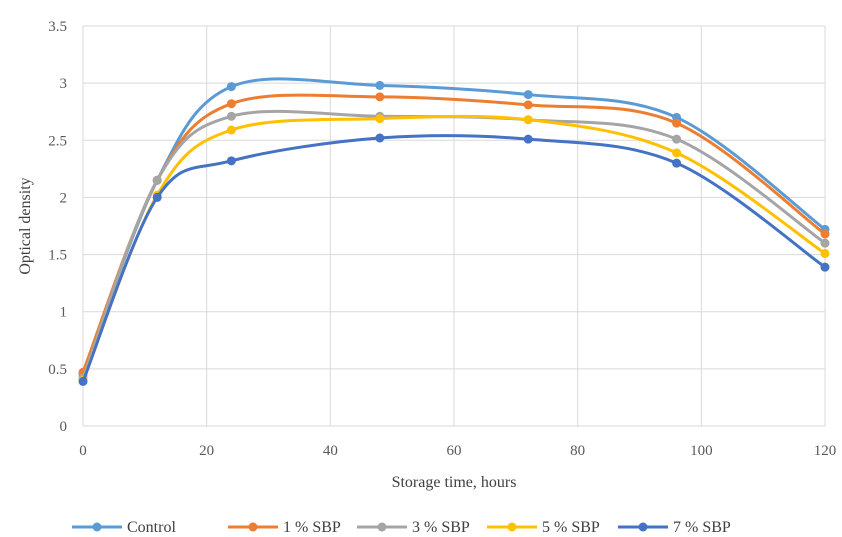 The height and width of the screenshot is (537, 842). I want to click on y-tick-label: 0.5, so click(57, 370).